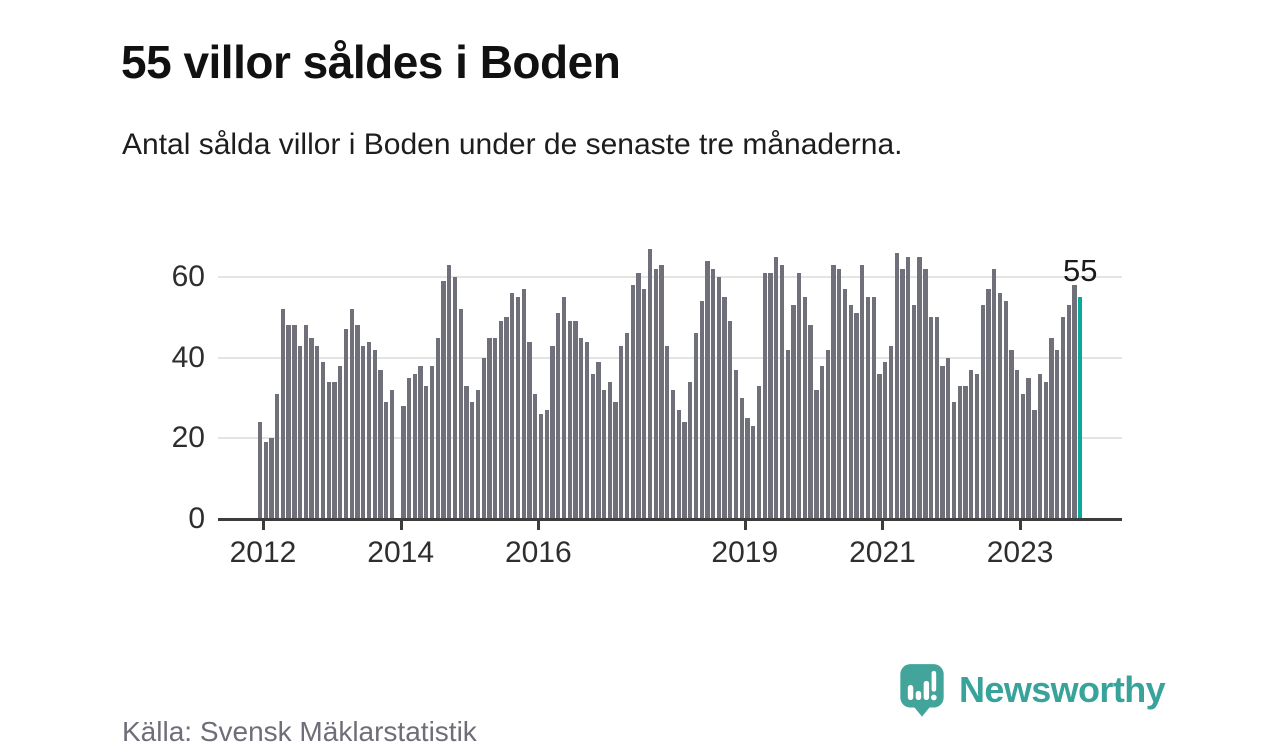 This screenshot has width=1280, height=748. What do you see at coordinates (401, 552) in the screenshot?
I see `x-axis-label-2014: 2014` at bounding box center [401, 552].